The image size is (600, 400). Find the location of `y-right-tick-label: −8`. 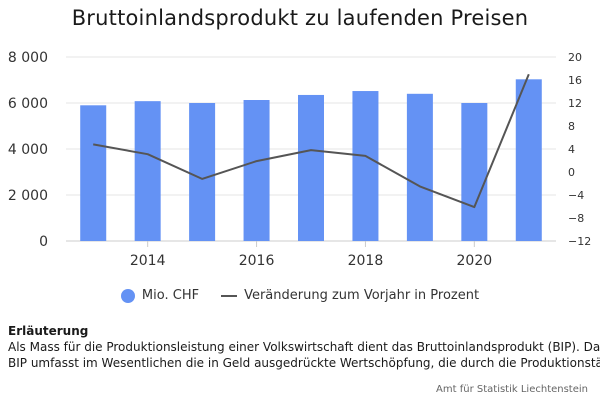

y-right-tick-label: −8 is located at coordinates (576, 218).